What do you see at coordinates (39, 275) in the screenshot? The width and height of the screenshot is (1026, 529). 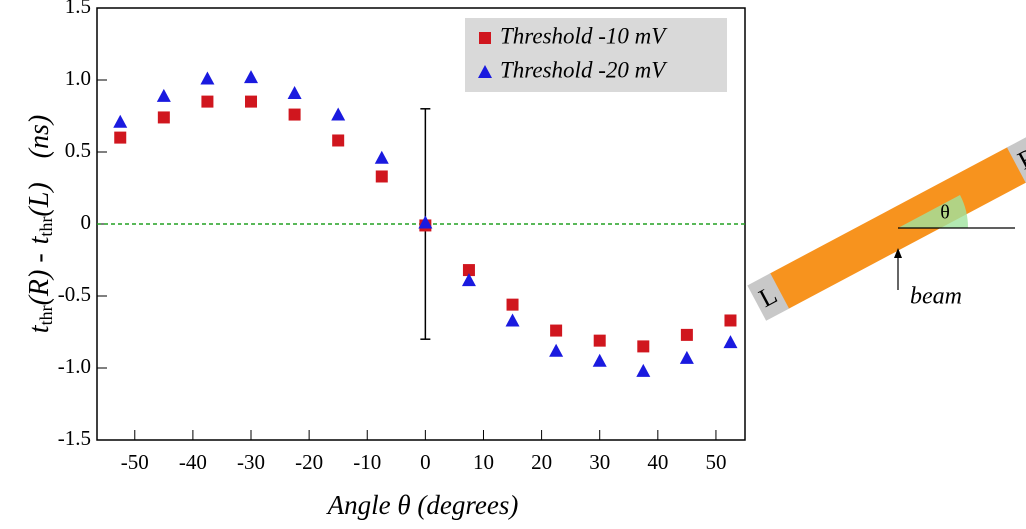 I see `y-label-part: (R) -` at bounding box center [39, 275].